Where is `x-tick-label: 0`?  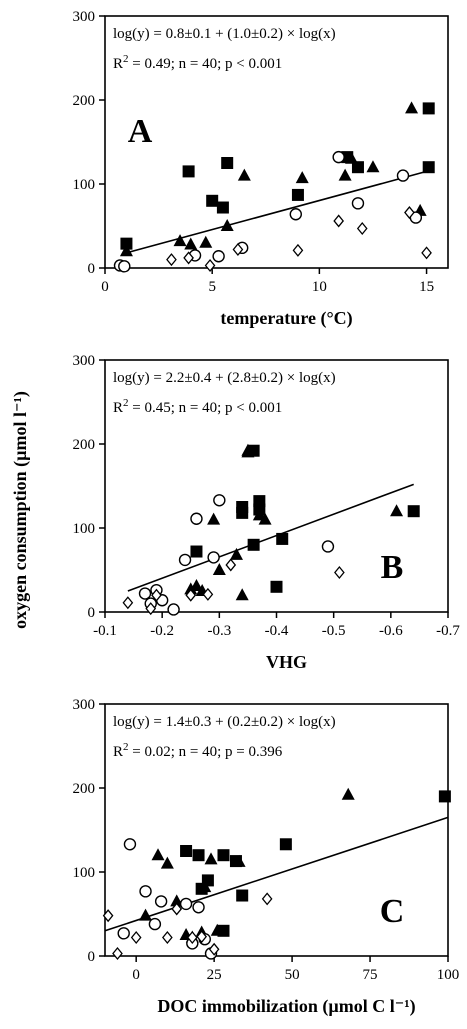 x-tick-label: 0 is located at coordinates (105, 287).